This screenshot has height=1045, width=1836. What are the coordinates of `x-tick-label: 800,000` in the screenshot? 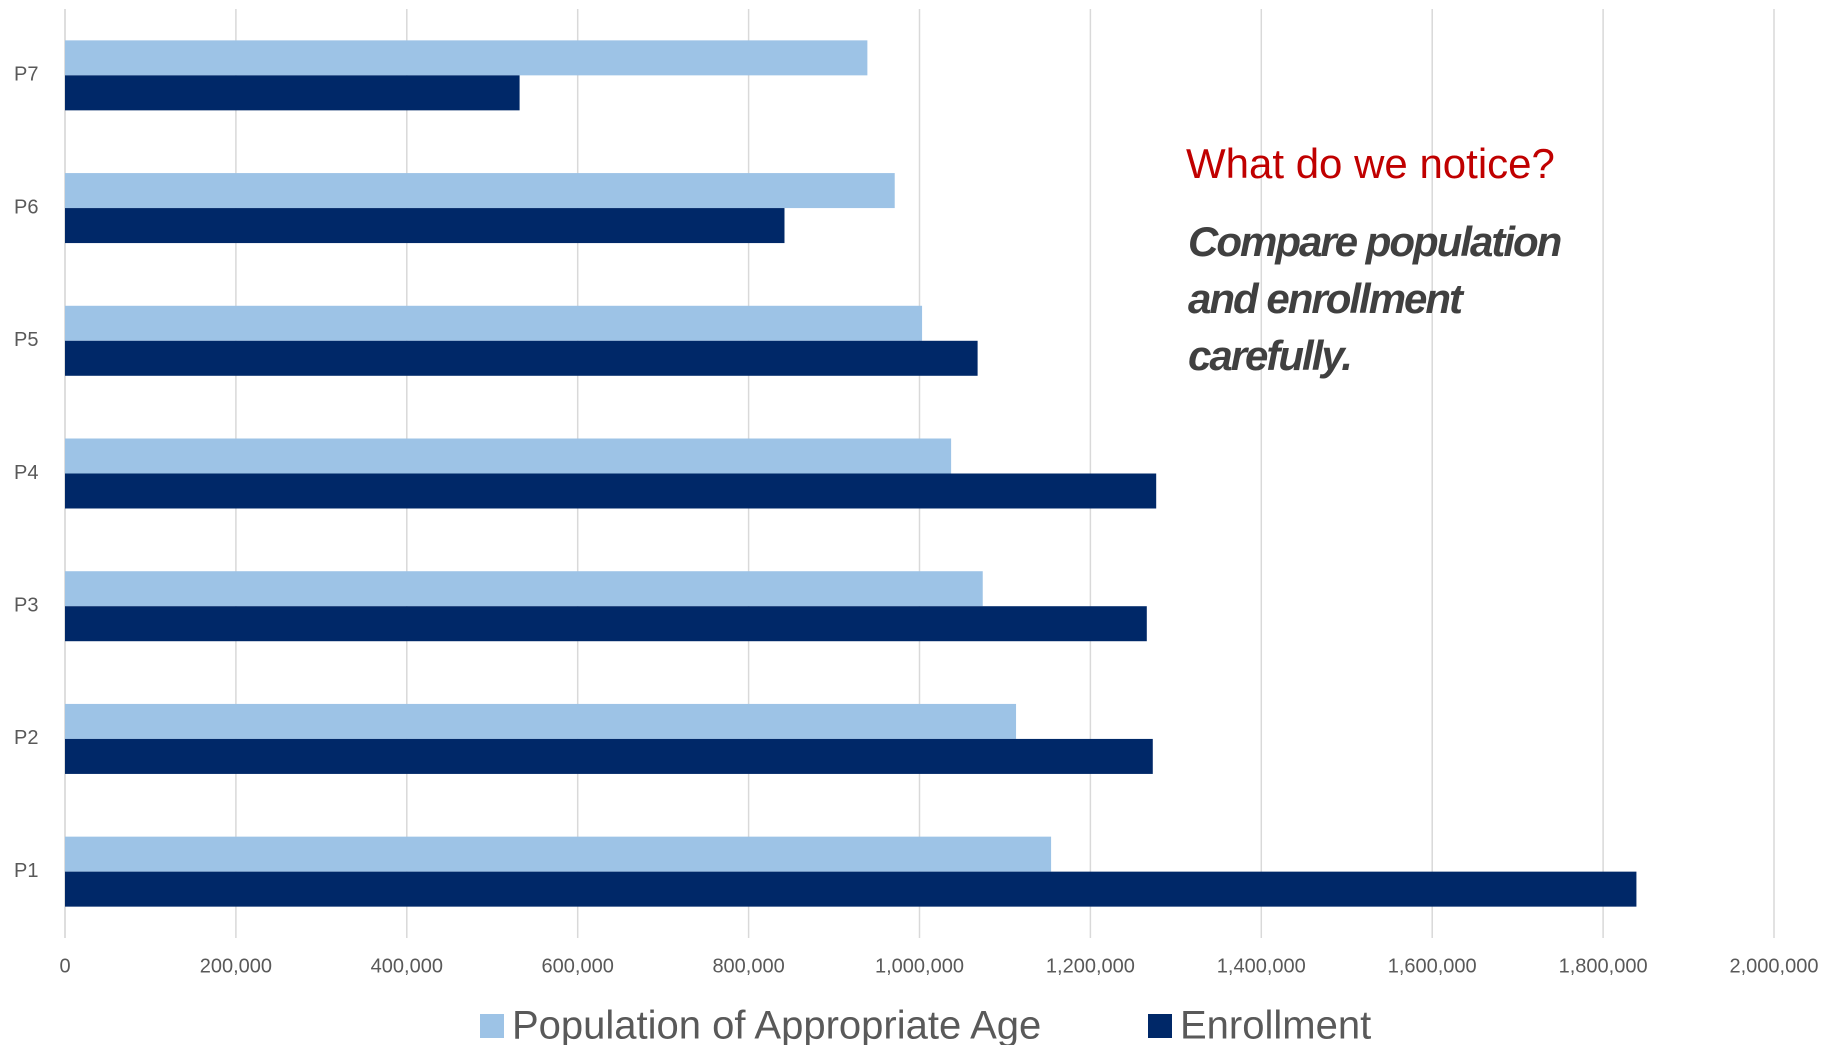 It's located at (748, 966).